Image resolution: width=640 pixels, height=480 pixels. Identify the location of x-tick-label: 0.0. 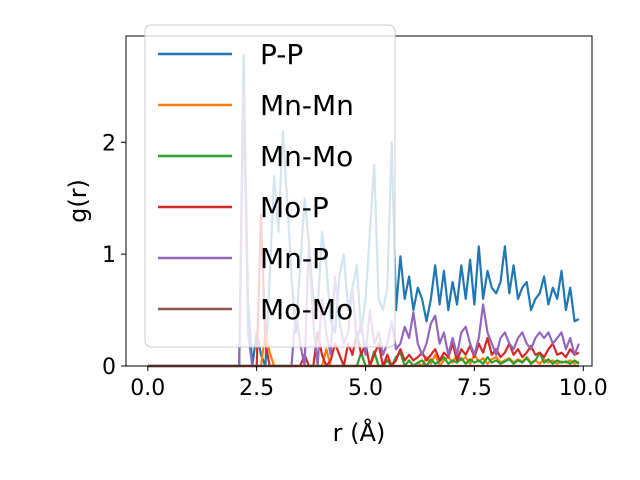
(147, 388).